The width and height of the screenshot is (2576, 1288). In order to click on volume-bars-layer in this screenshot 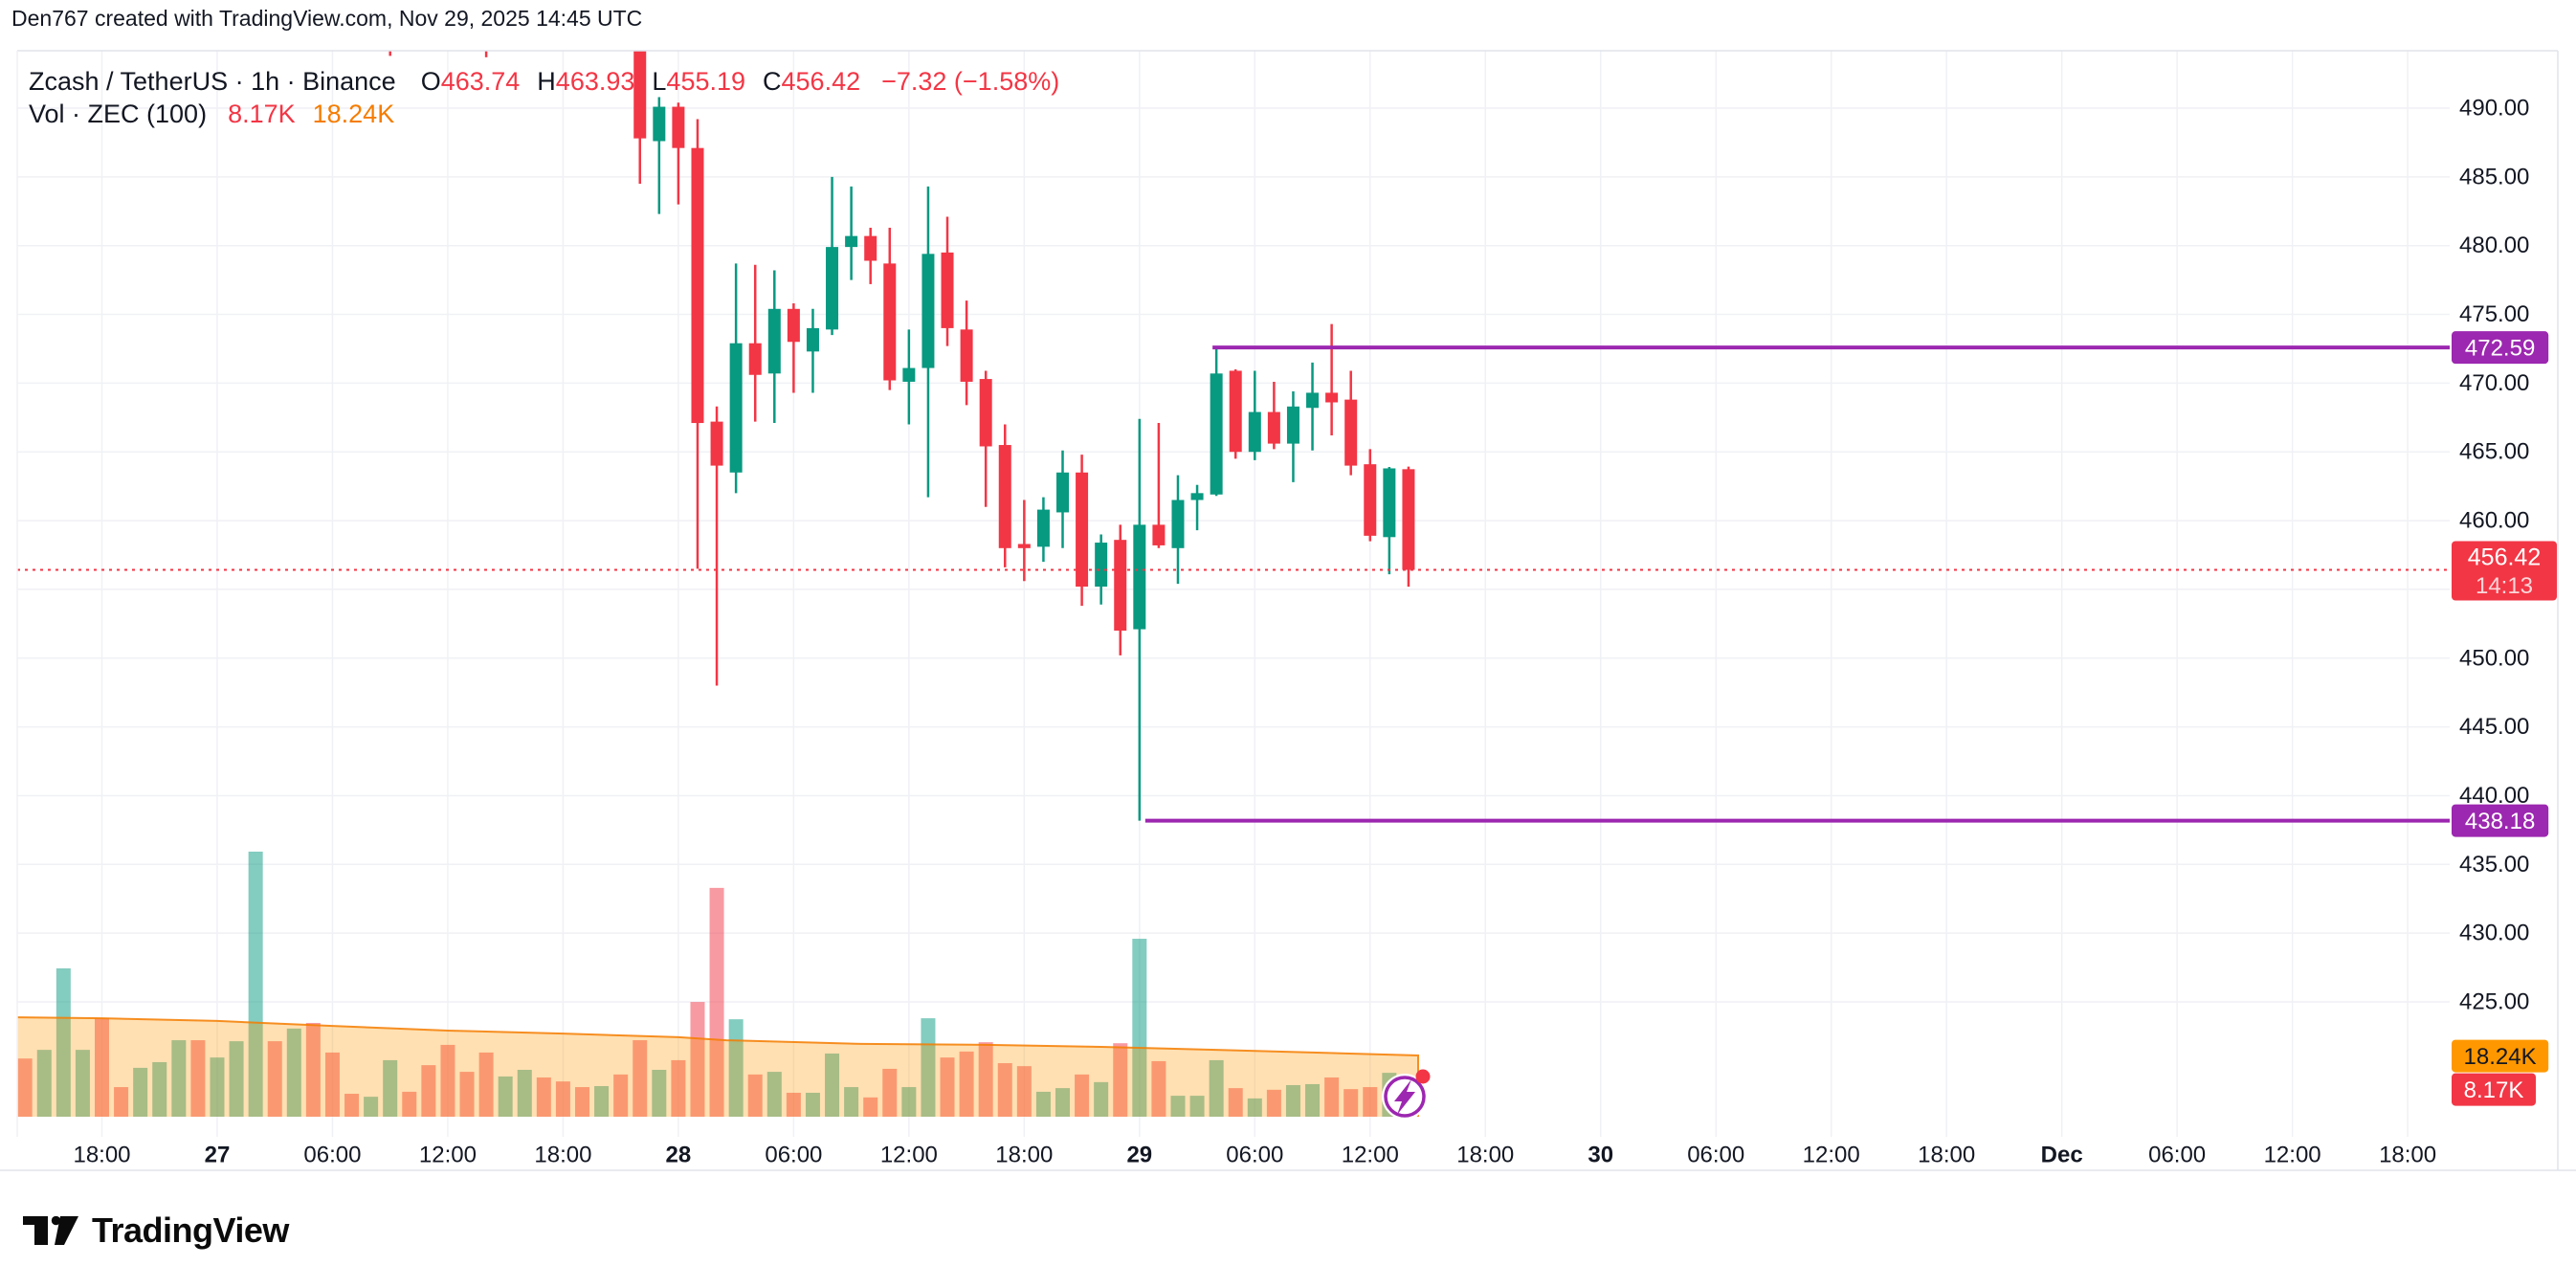, I will do `click(716, 984)`.